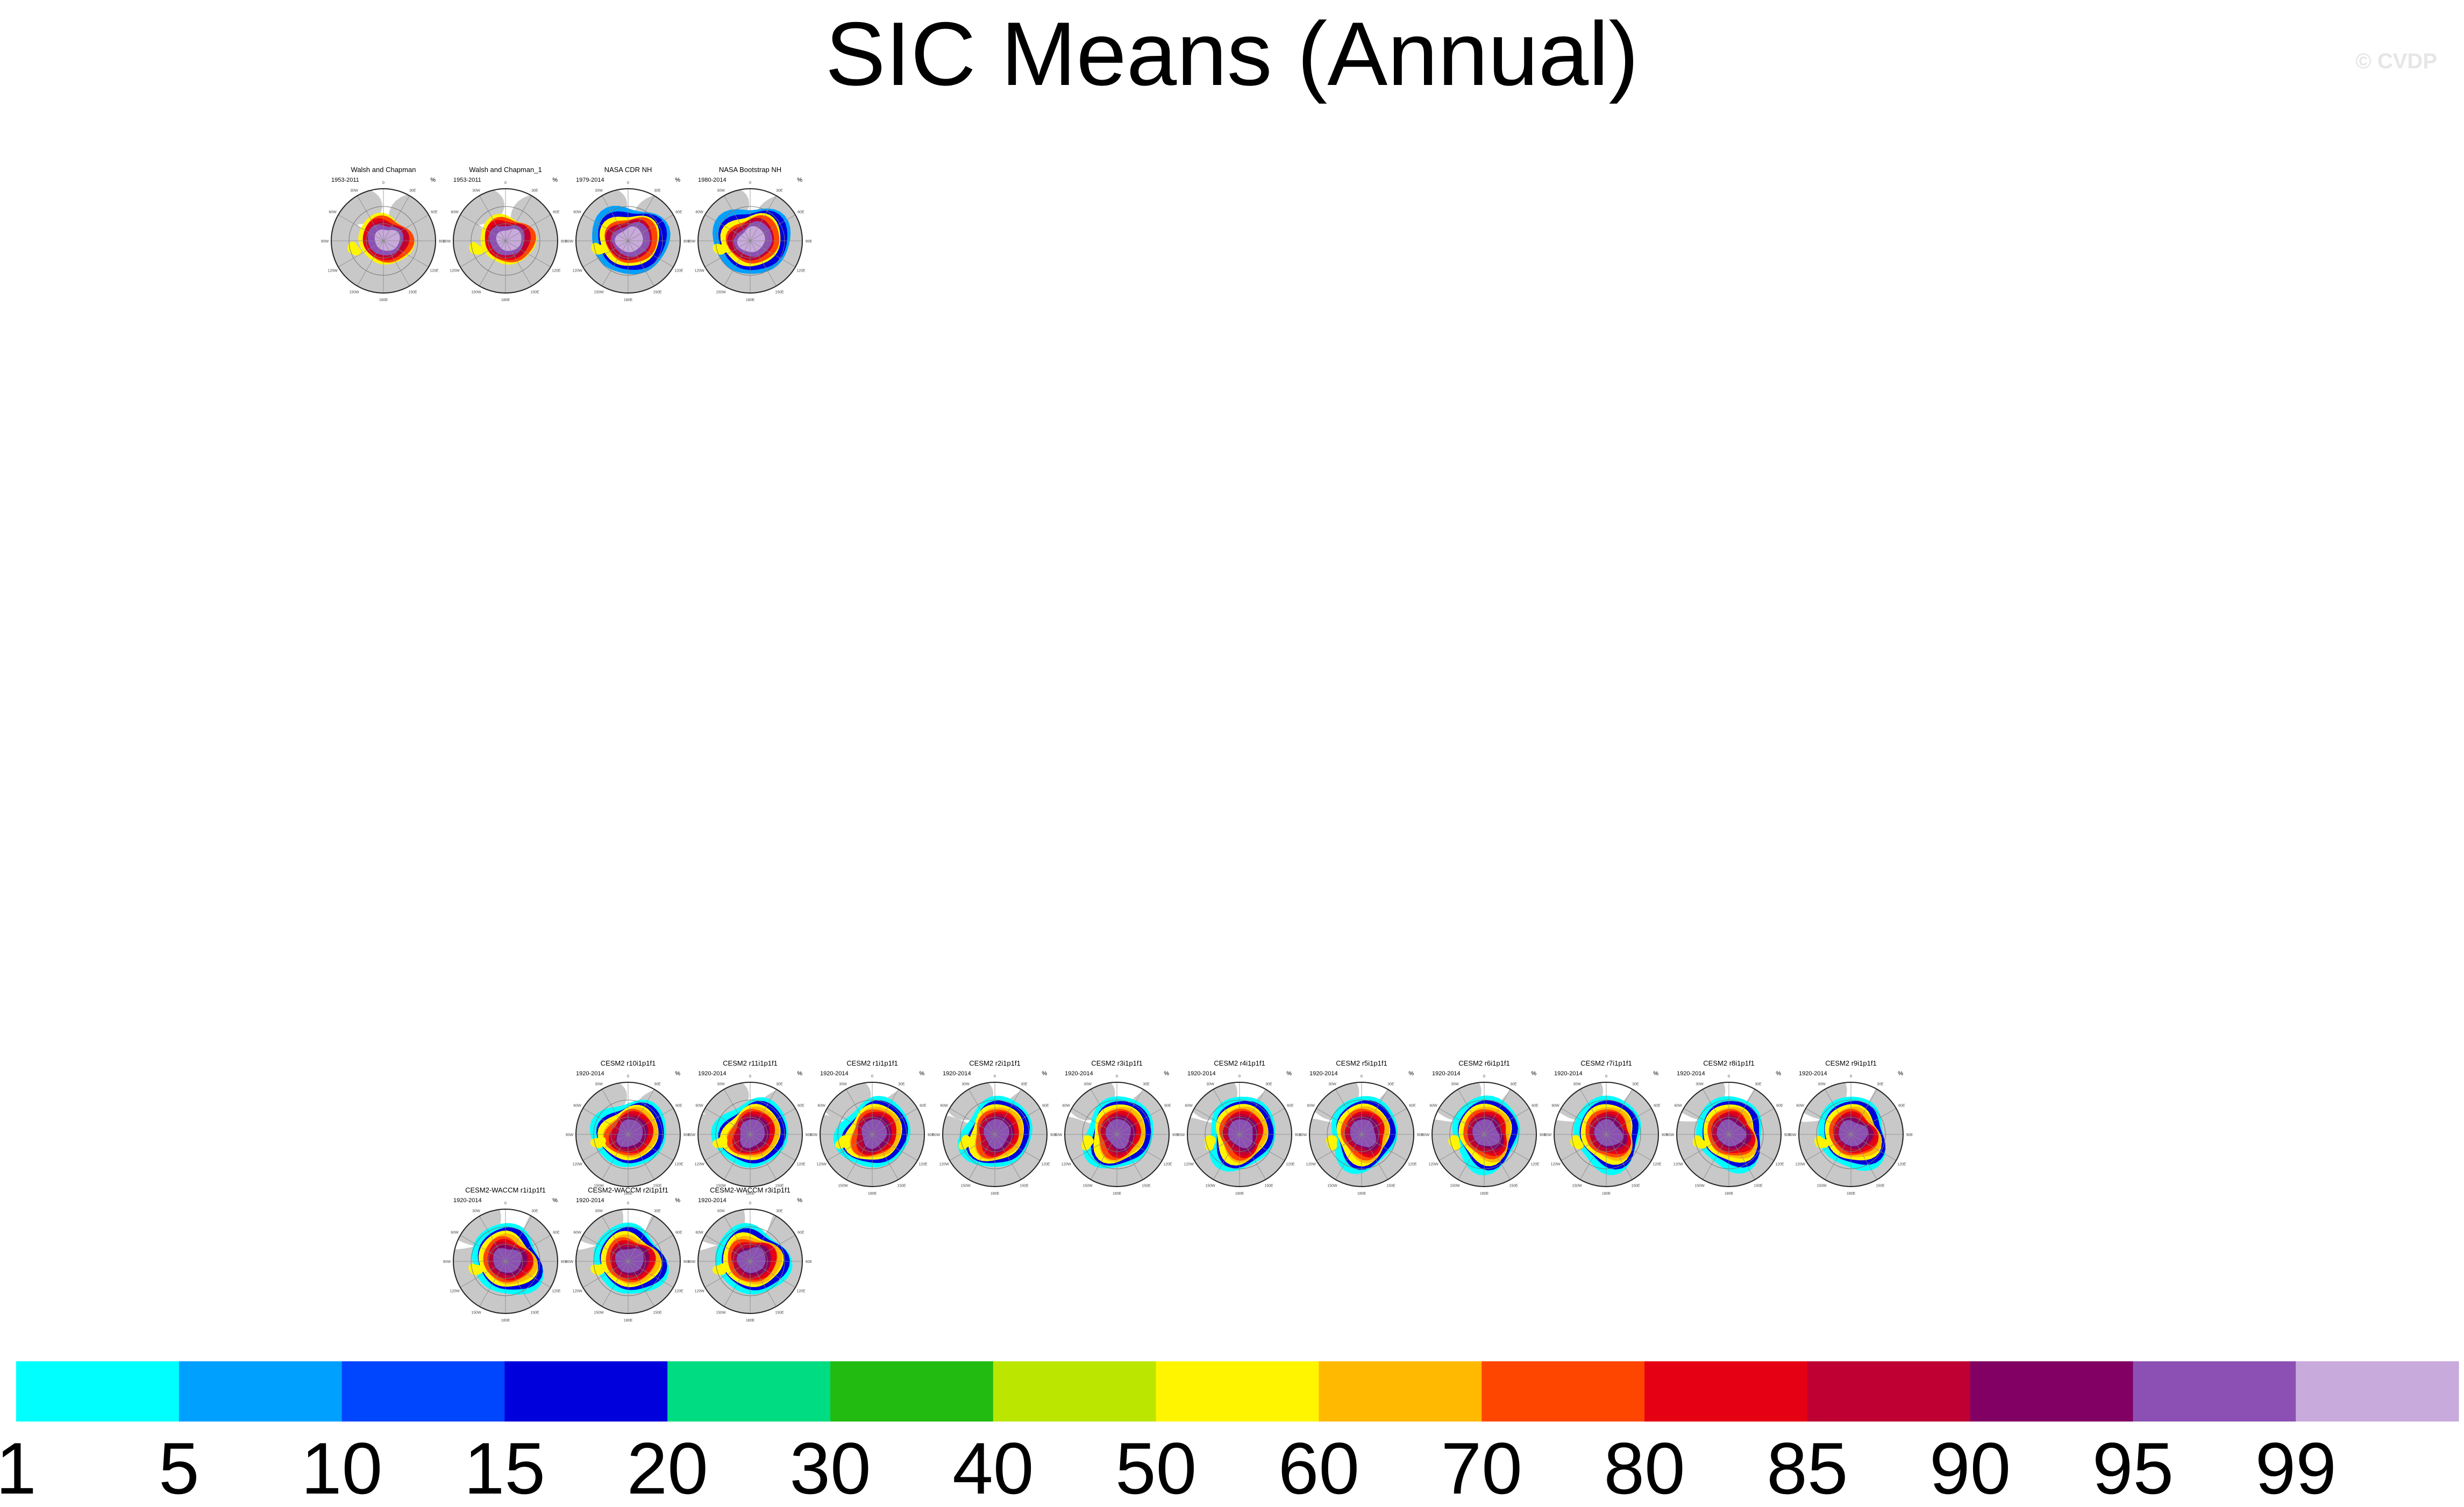 The height and width of the screenshot is (1507, 2464). What do you see at coordinates (509, 239) in the screenshot?
I see `sic-contour` at bounding box center [509, 239].